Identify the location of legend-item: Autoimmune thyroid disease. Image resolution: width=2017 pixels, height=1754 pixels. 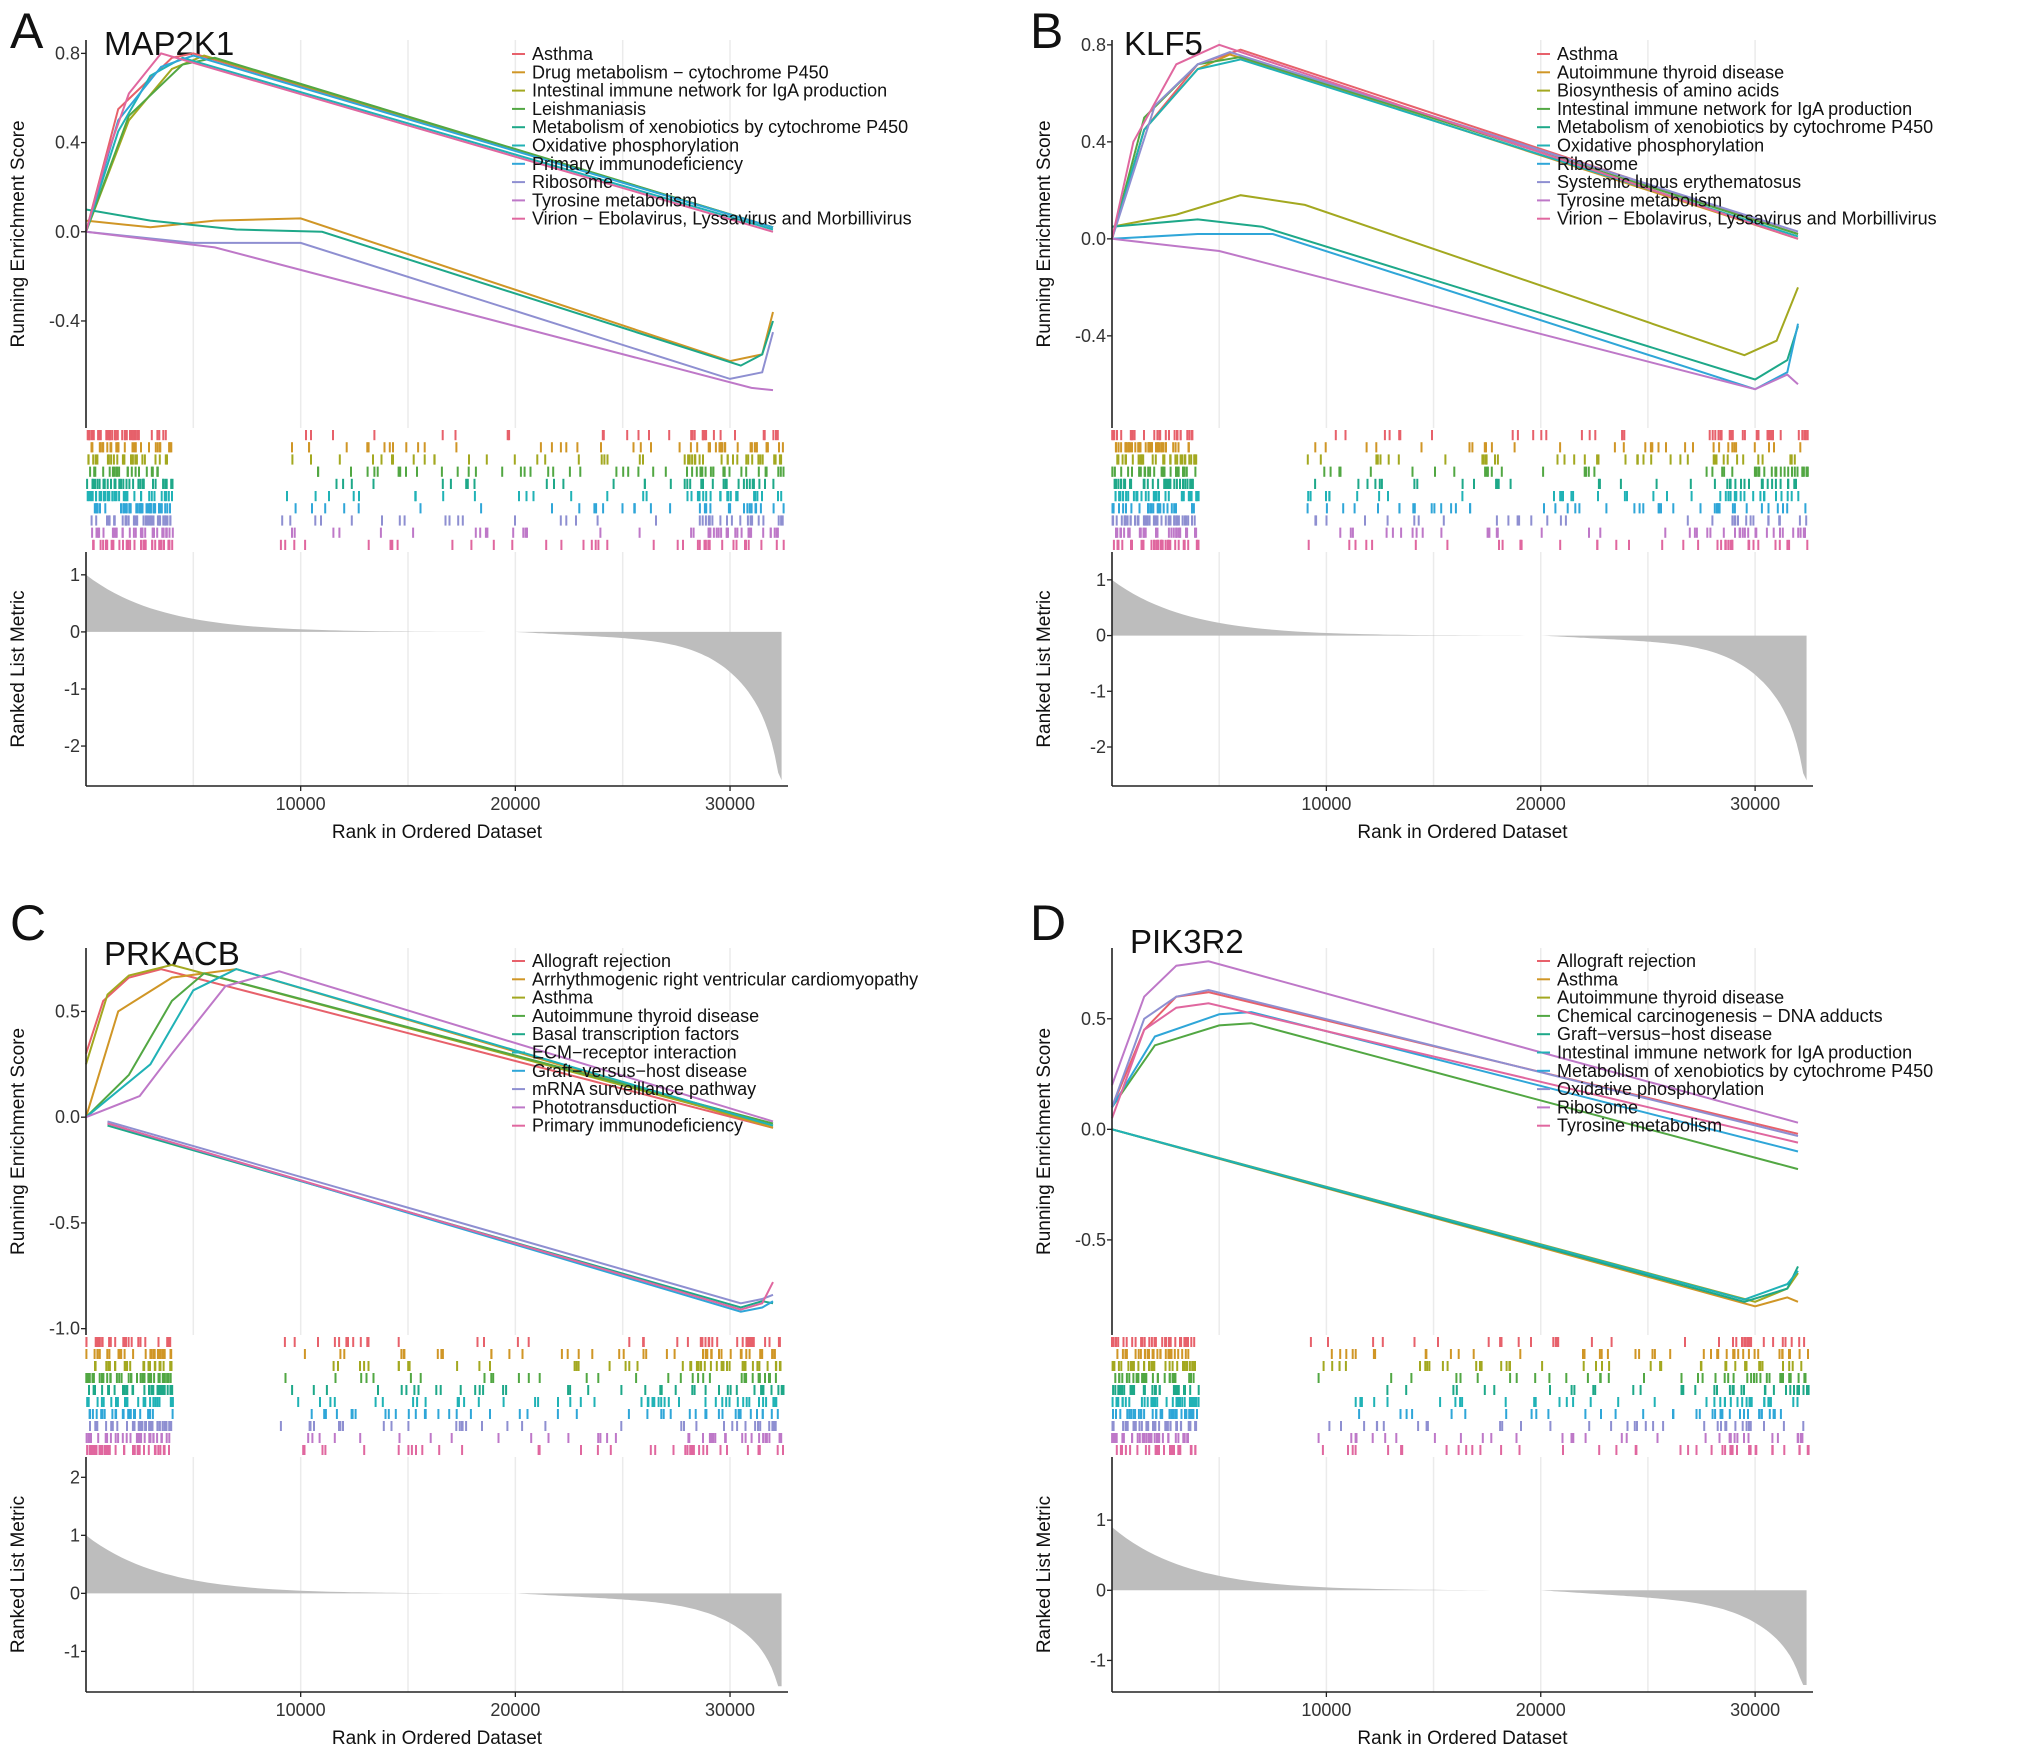
(1670, 998).